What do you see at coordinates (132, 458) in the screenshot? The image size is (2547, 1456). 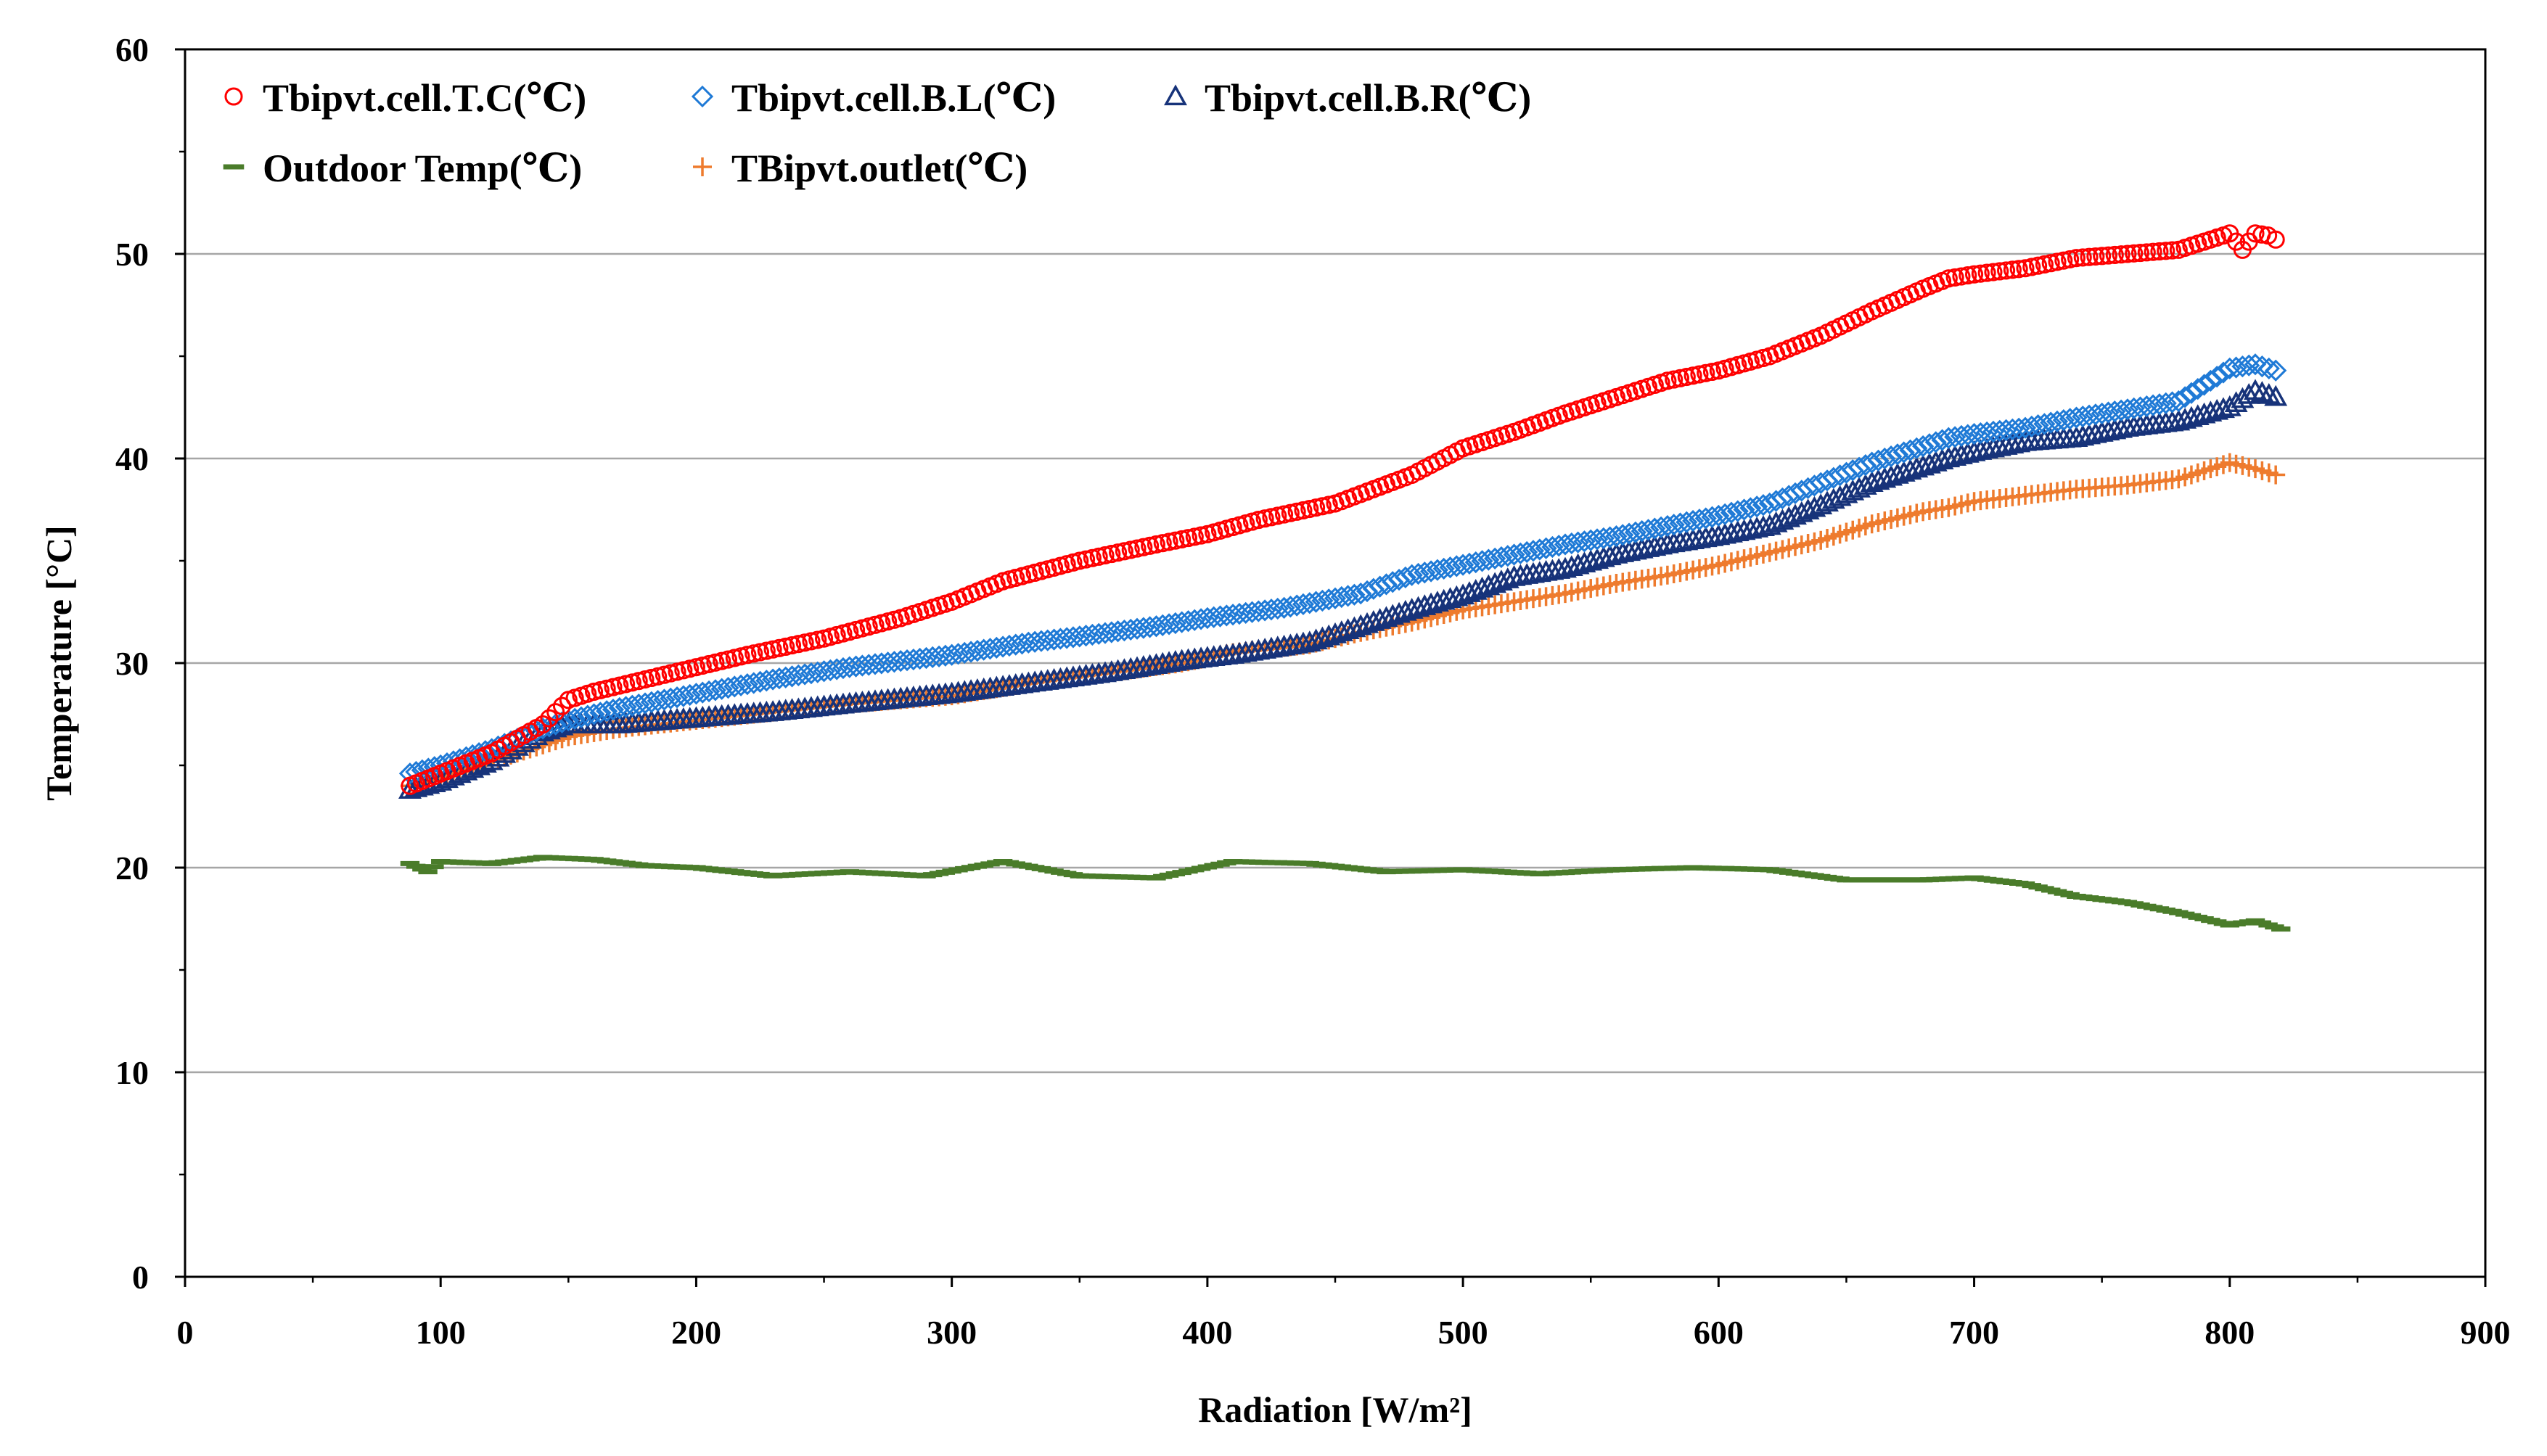 I see `y-tick-label: 40` at bounding box center [132, 458].